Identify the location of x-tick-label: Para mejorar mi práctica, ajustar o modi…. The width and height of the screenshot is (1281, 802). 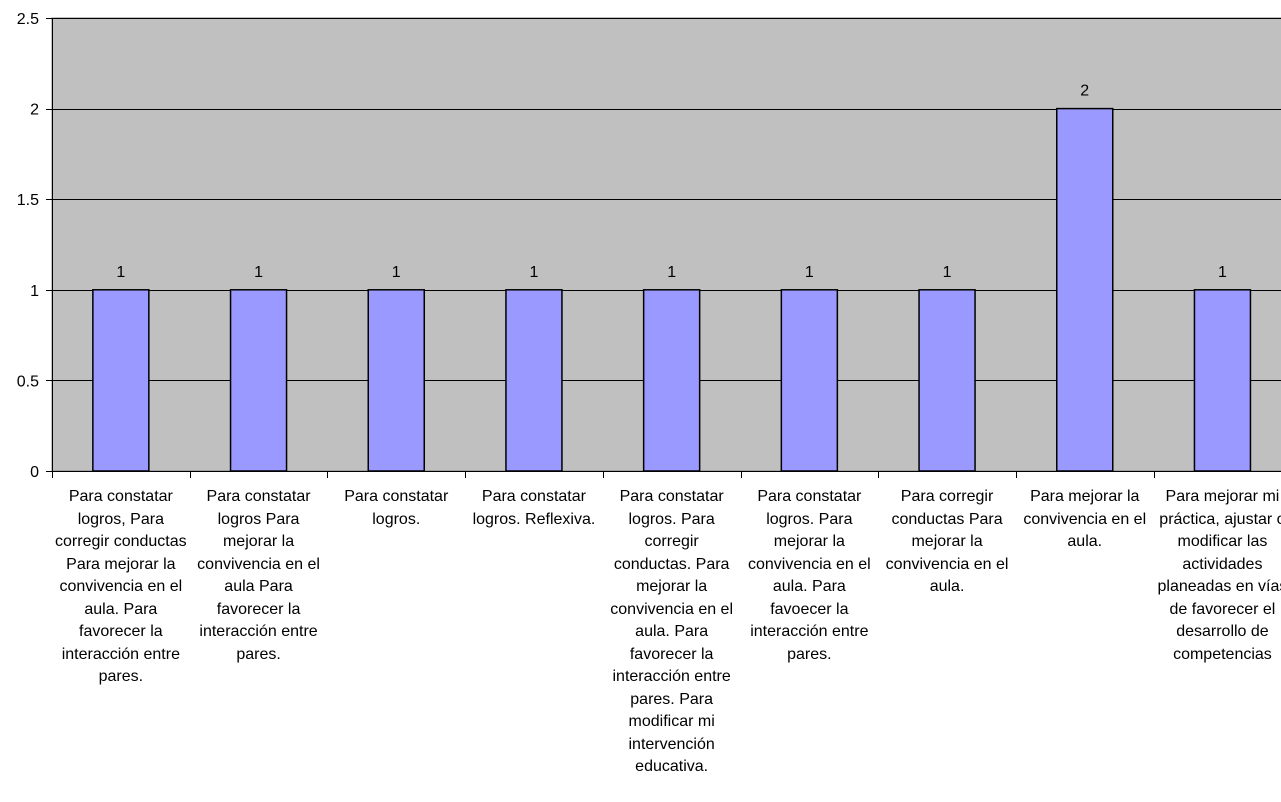
(1219, 575).